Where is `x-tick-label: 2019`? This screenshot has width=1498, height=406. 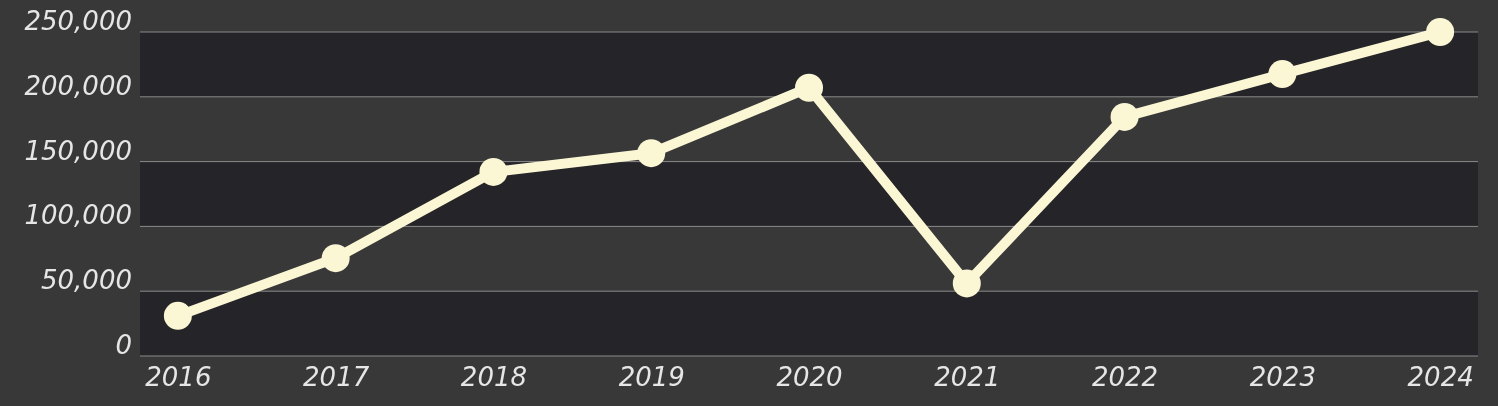 x-tick-label: 2019 is located at coordinates (651, 377).